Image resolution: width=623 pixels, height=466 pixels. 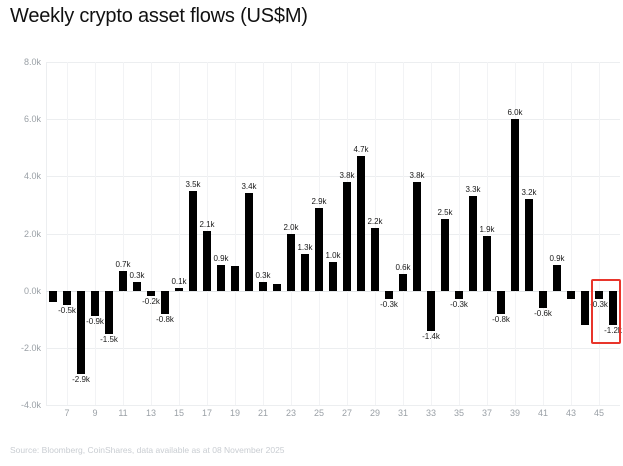 I want to click on y-axis-tick-label: 6.0k, so click(x=32, y=119).